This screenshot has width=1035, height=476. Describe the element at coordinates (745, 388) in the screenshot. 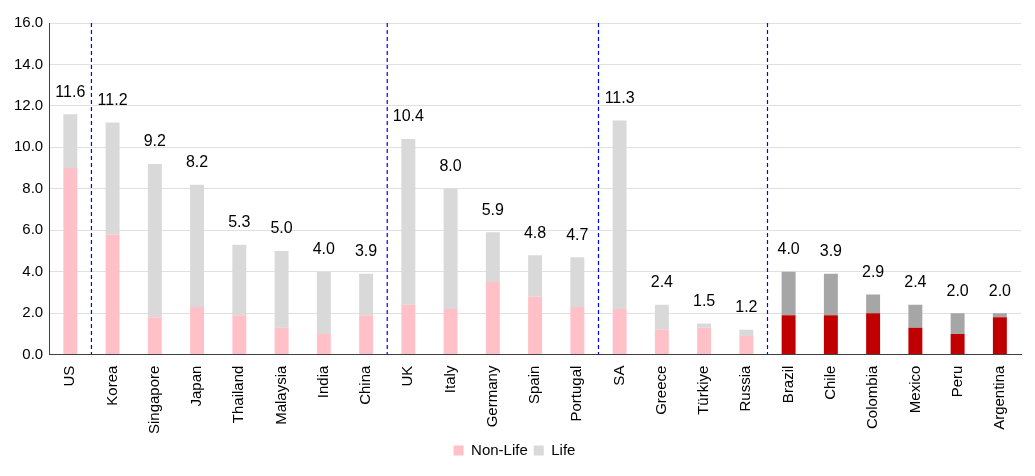

I see `x-tick-label: Russia` at that location.